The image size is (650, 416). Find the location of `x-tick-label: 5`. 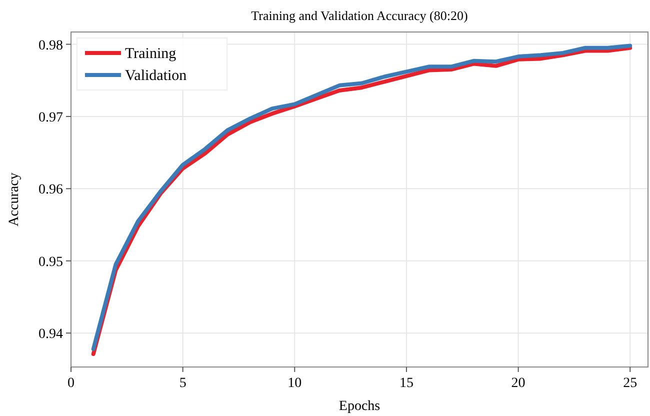

x-tick-label: 5 is located at coordinates (182, 383).